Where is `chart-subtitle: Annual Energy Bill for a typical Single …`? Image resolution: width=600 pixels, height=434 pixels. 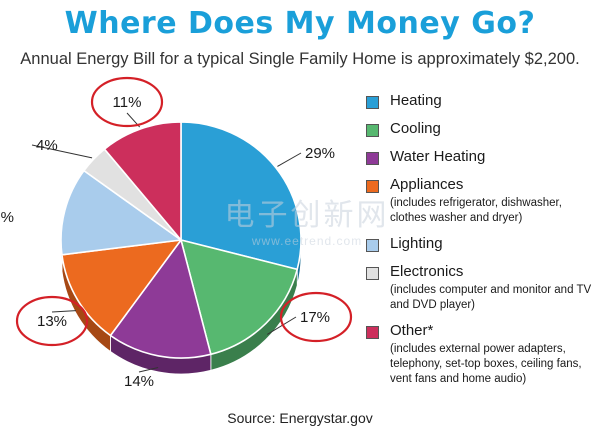 chart-subtitle: Annual Energy Bill for a typical Single … is located at coordinates (300, 59).